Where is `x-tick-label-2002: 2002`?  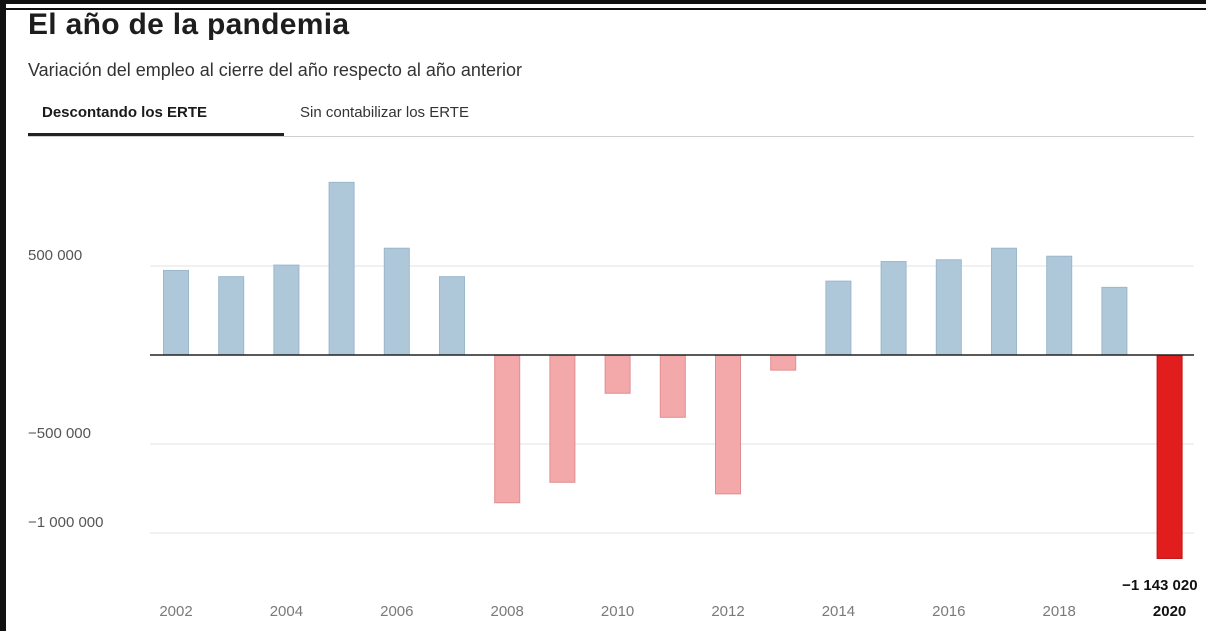 x-tick-label-2002: 2002 is located at coordinates (175, 611).